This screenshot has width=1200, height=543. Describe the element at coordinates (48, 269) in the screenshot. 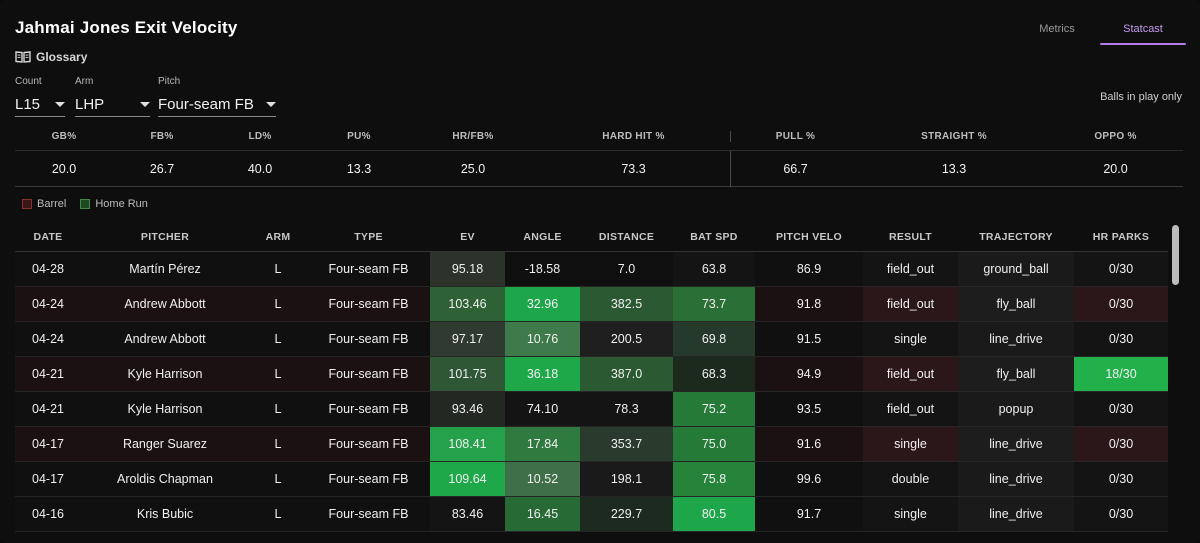

I see `cell-date: 04-28` at that location.